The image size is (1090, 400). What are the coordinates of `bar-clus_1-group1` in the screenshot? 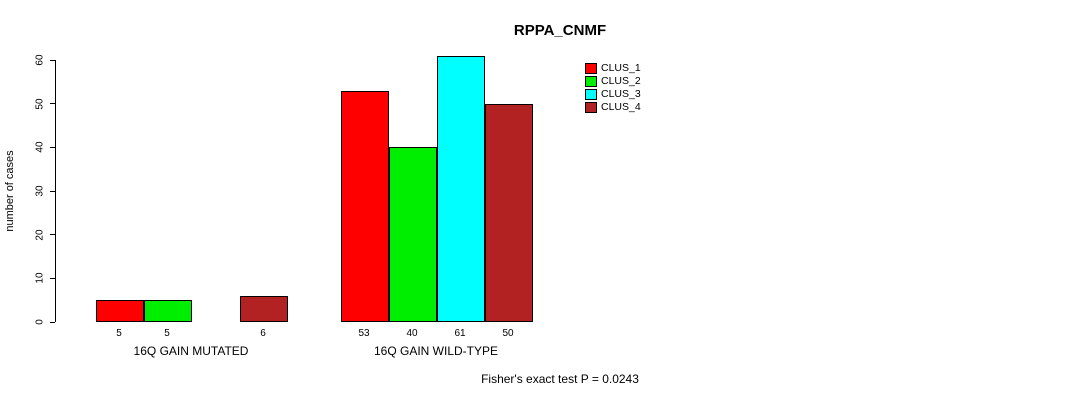 It's located at (120, 311).